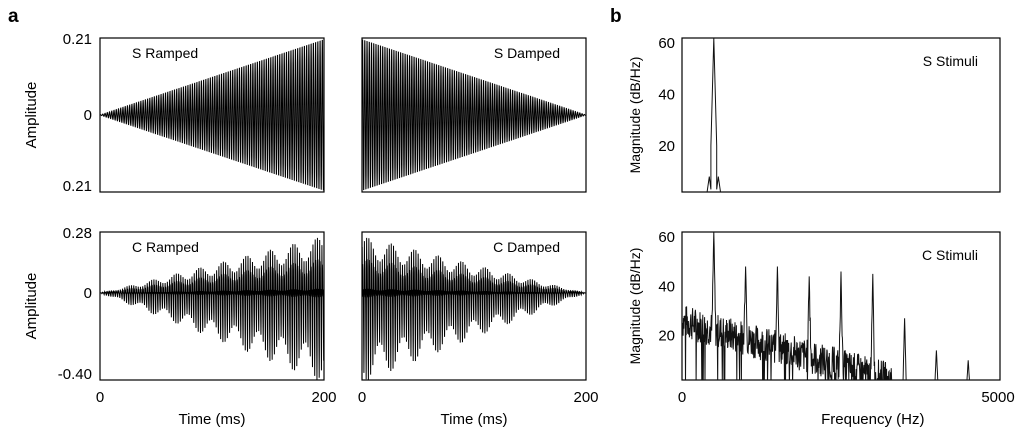 The image size is (1024, 447). I want to click on panel-title: C Ramped, so click(165, 247).